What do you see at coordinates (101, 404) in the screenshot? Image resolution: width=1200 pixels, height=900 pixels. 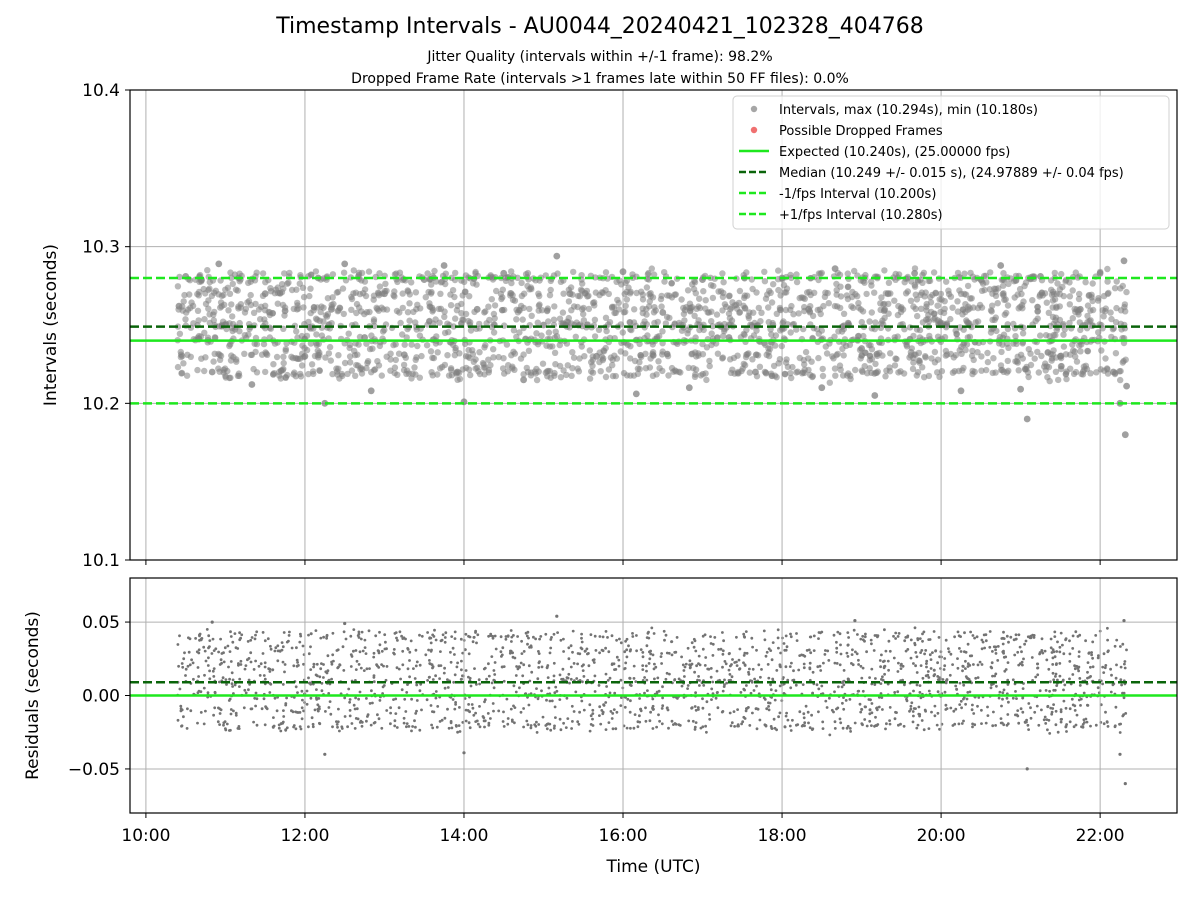 I see `top-y-tick-label-1: 10.2` at bounding box center [101, 404].